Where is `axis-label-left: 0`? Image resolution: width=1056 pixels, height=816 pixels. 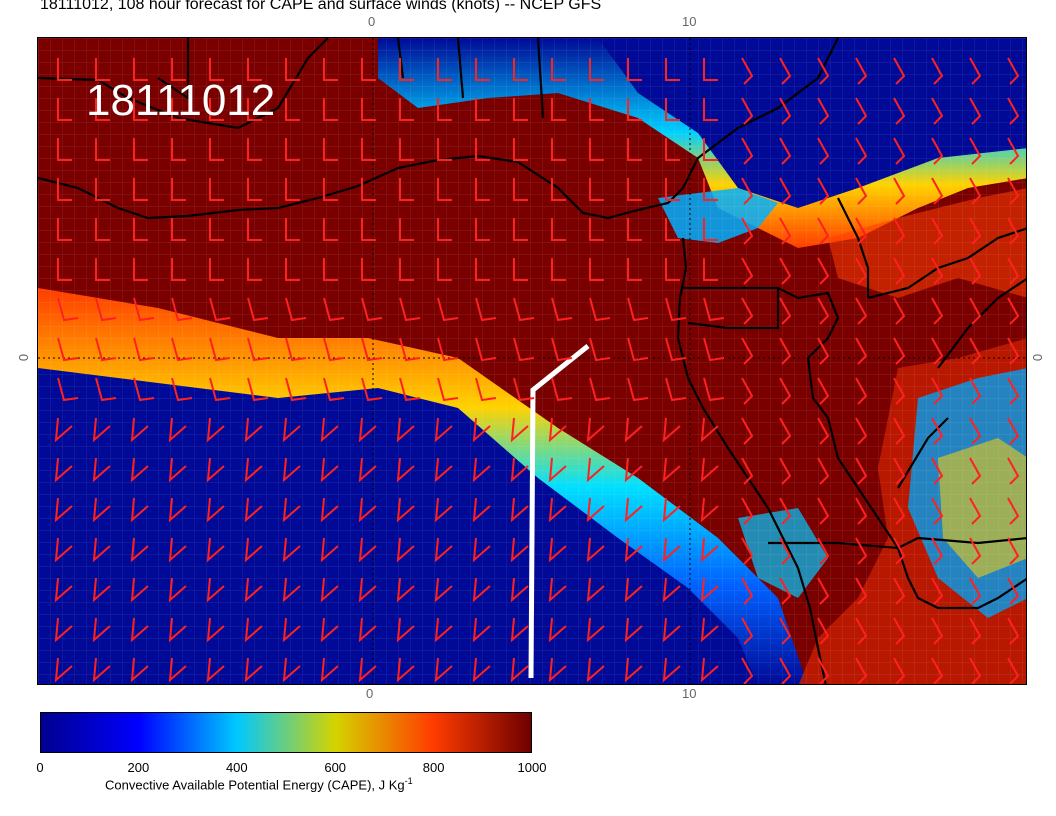 axis-label-left: 0 is located at coordinates (24, 357).